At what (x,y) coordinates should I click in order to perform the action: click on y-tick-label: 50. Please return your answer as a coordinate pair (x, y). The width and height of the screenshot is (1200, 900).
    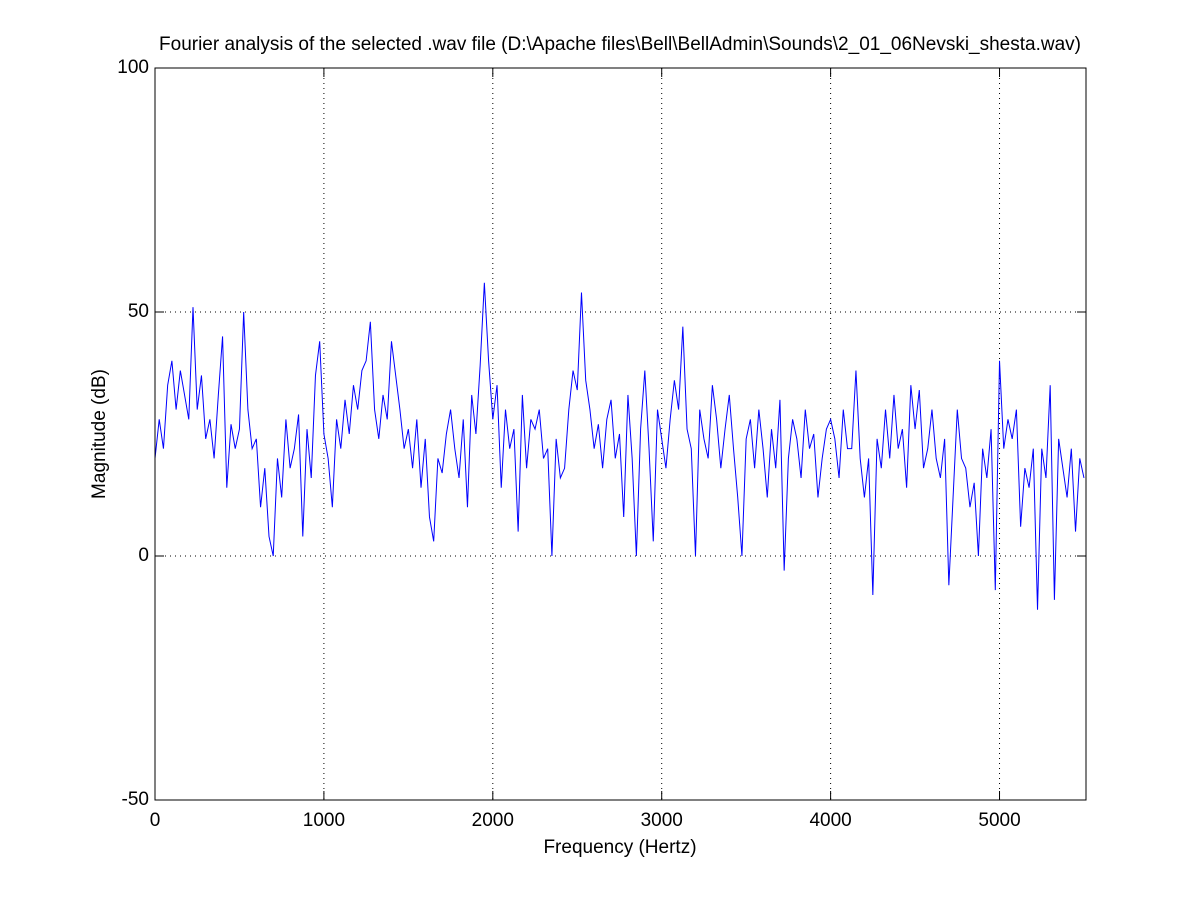
    Looking at the image, I should click on (138, 311).